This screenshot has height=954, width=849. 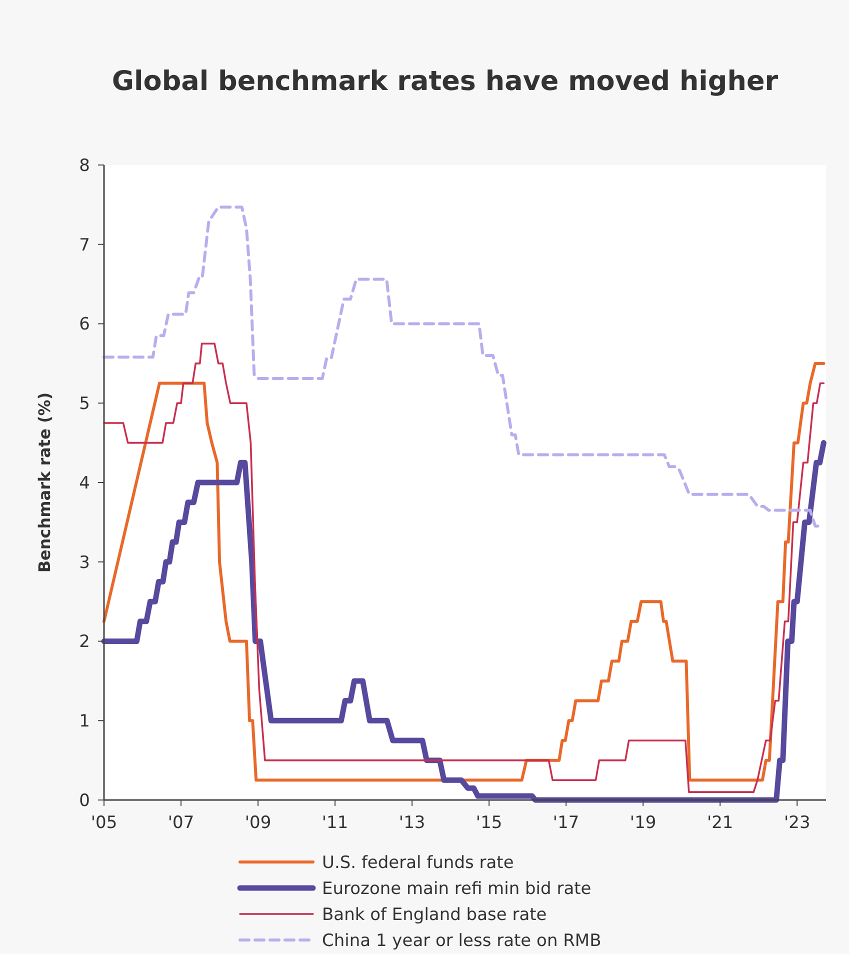 What do you see at coordinates (84, 562) in the screenshot?
I see `y-tick-label: 3` at bounding box center [84, 562].